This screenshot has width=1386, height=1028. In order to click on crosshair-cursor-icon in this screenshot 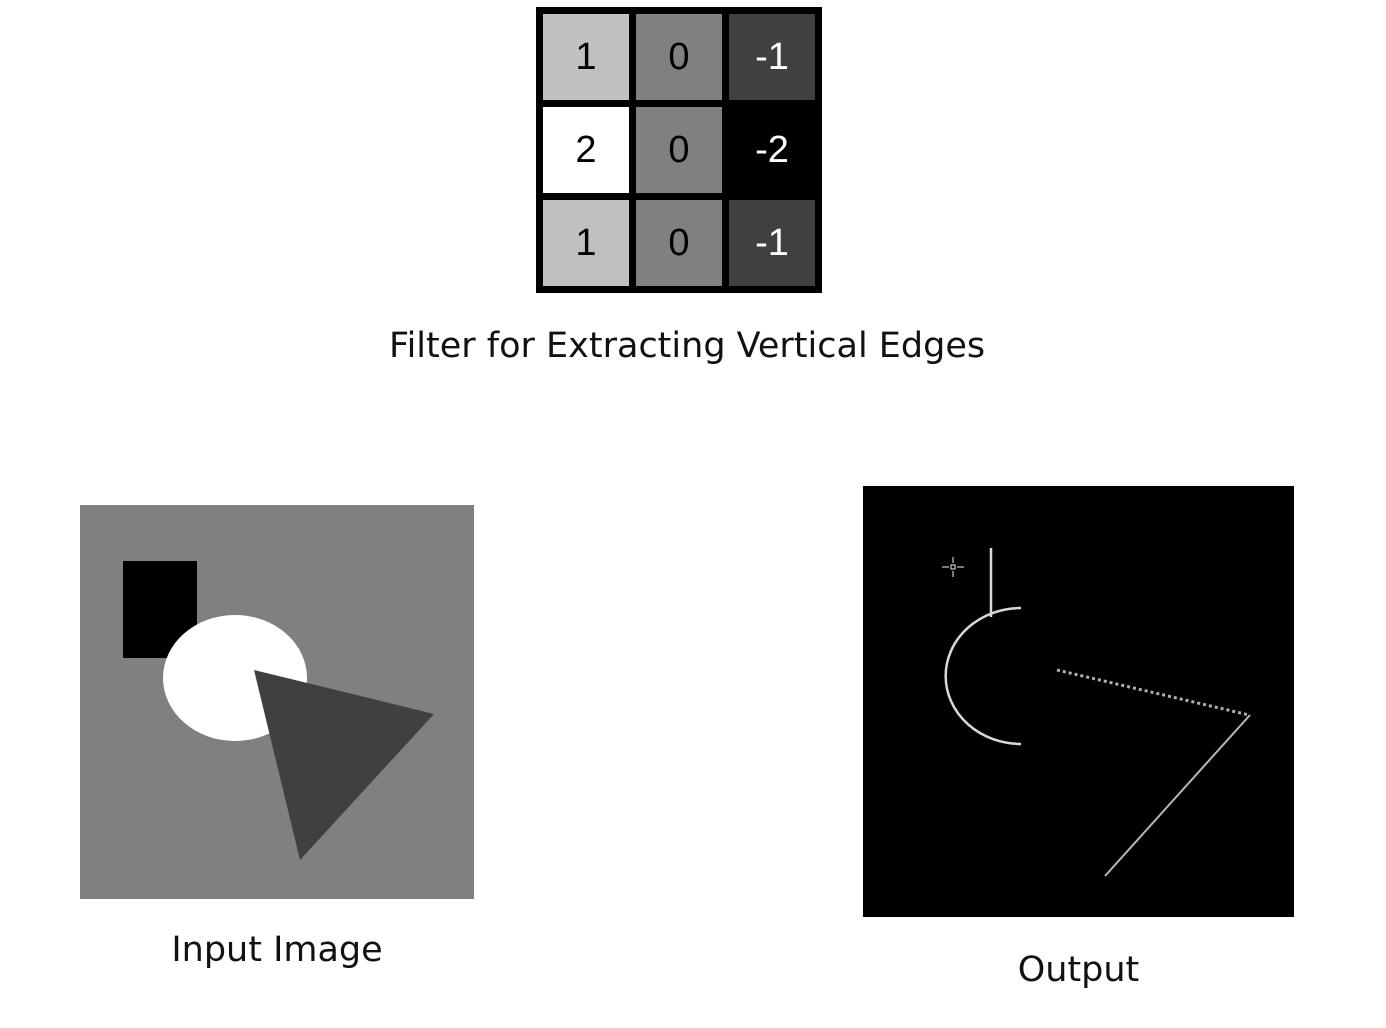, I will do `click(953, 567)`.